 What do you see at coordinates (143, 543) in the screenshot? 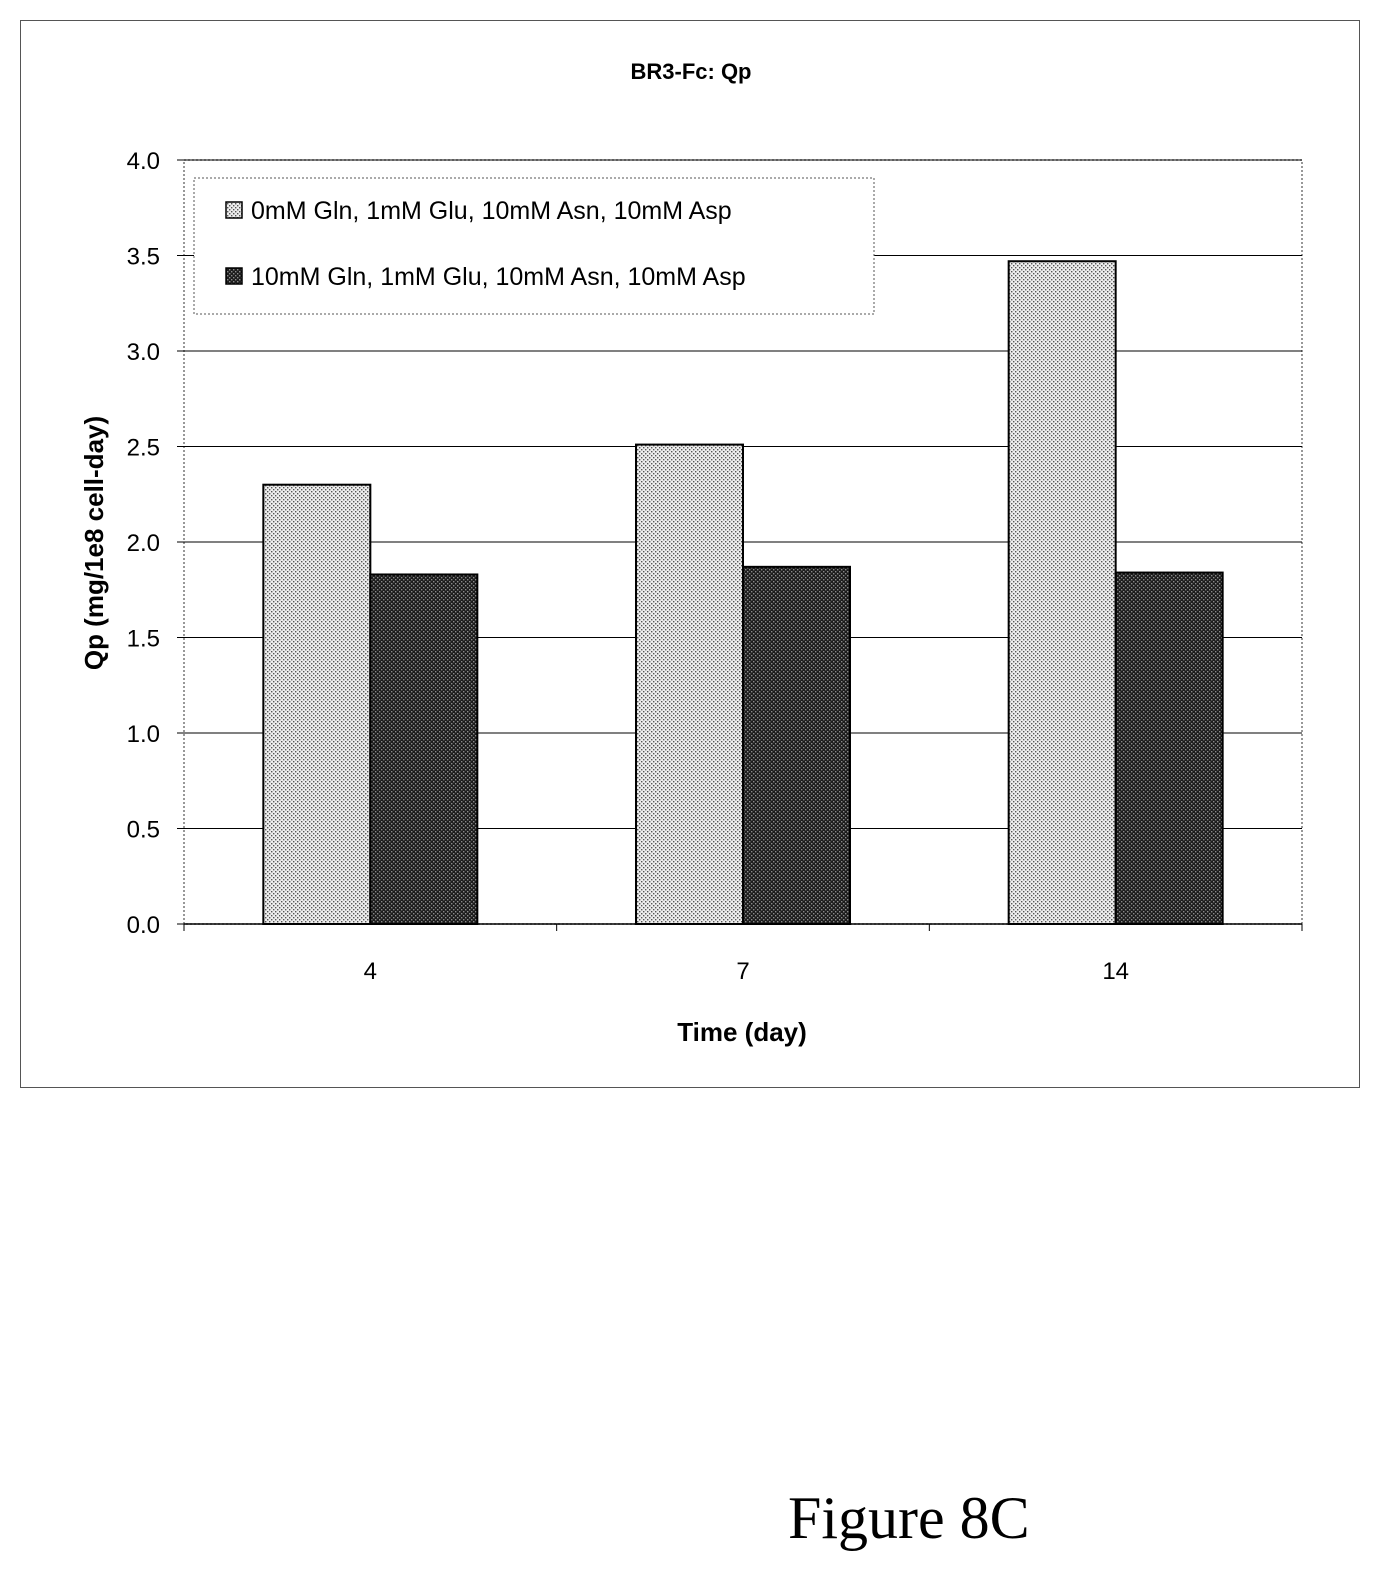
I see `y-tick-label: 2.0` at bounding box center [143, 543].